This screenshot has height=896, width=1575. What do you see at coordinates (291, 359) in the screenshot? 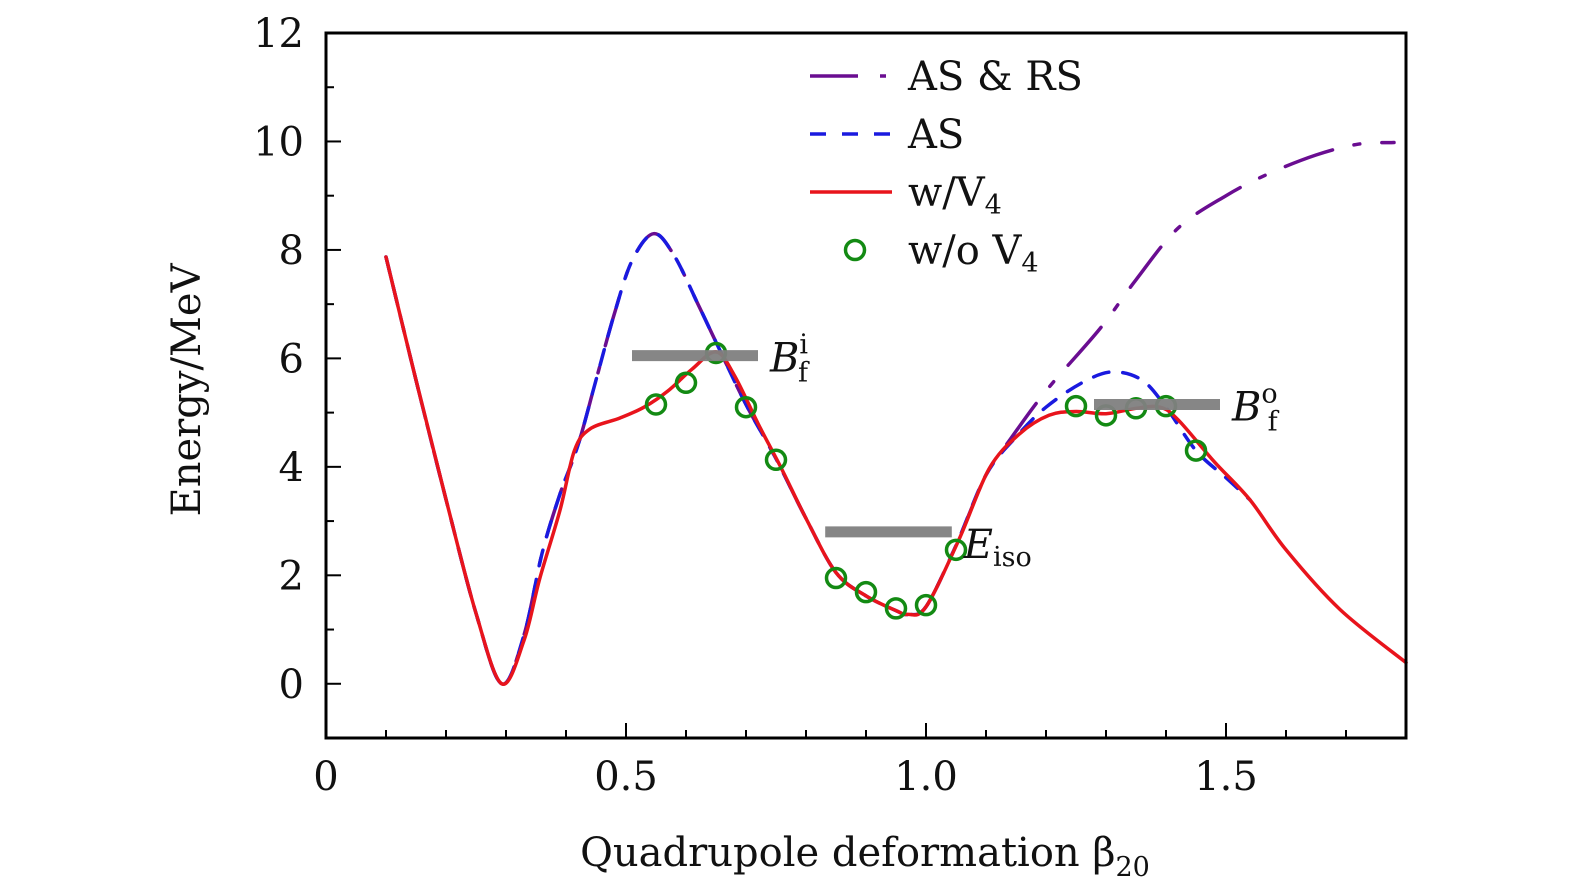
I see `y-tick-label: 6` at bounding box center [291, 359].